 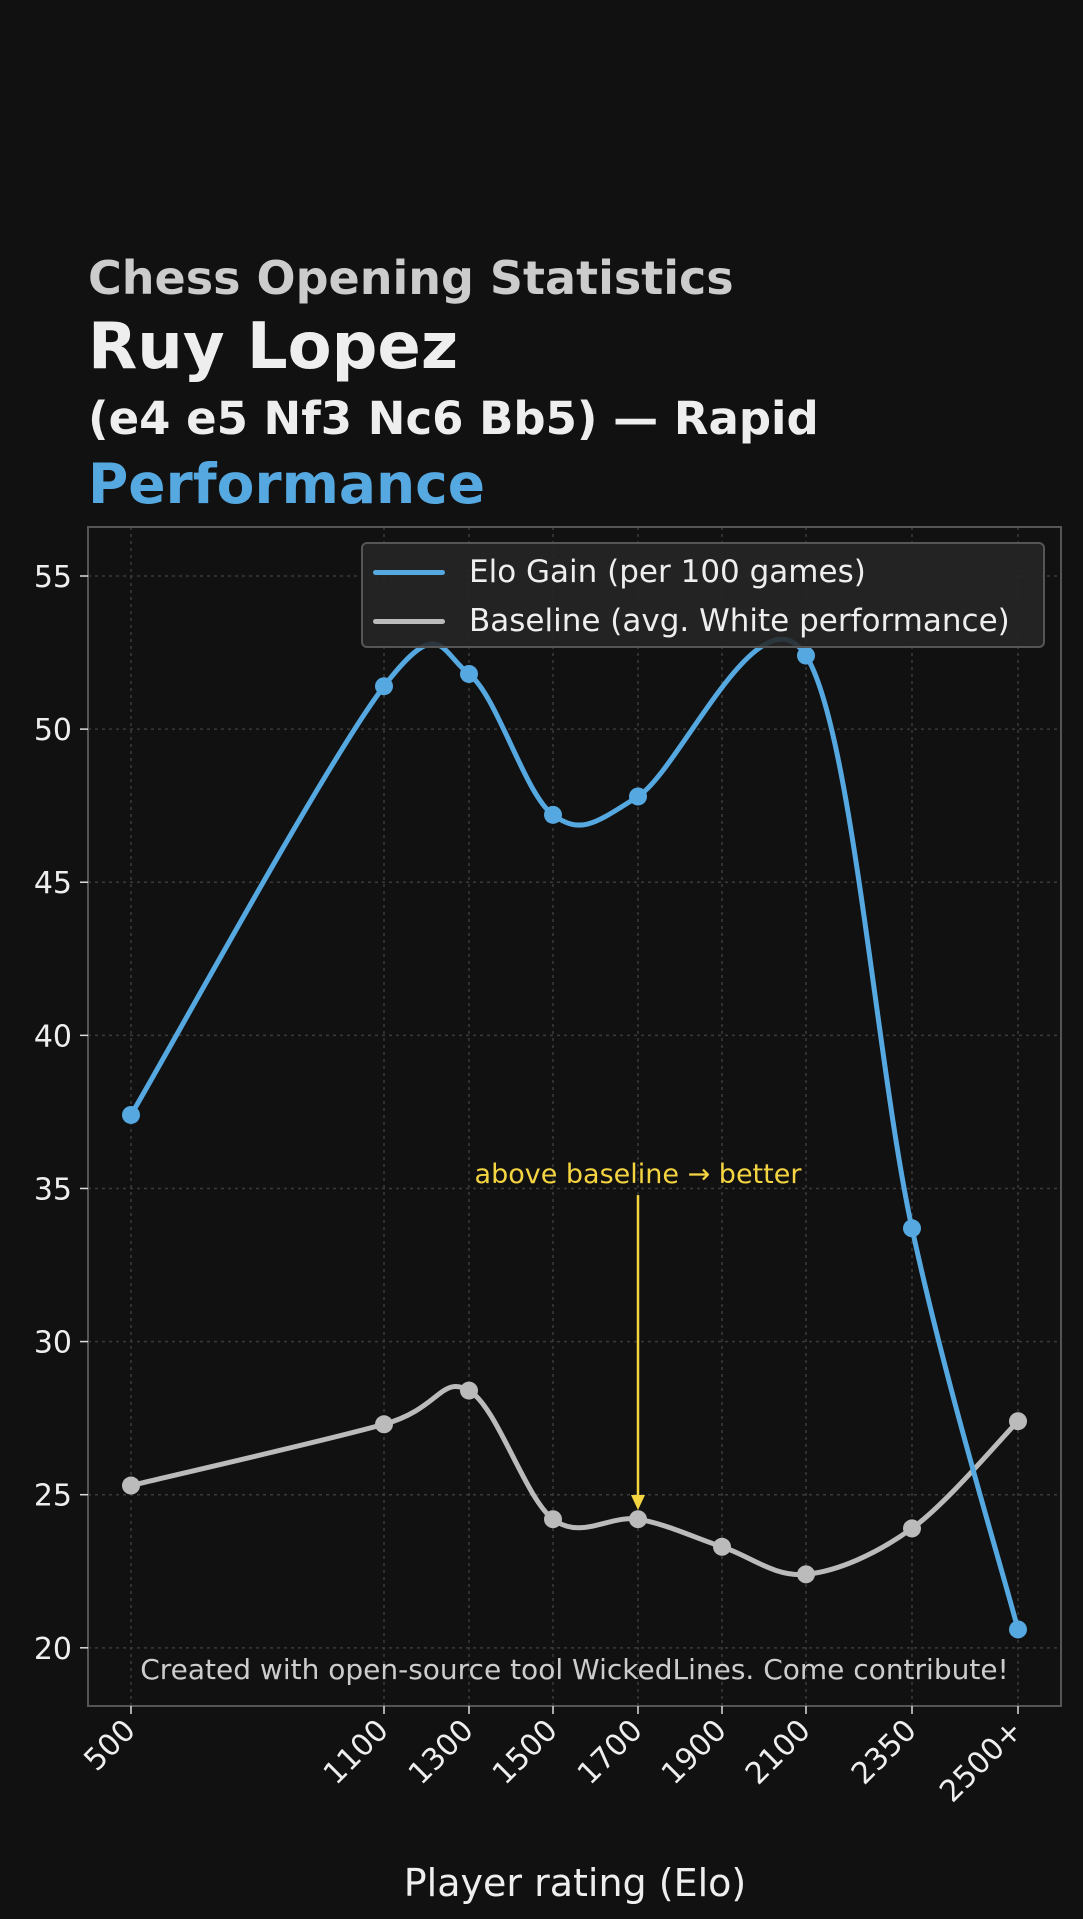 I want to click on chart-category: Chess Opening Statistics, so click(x=411, y=278).